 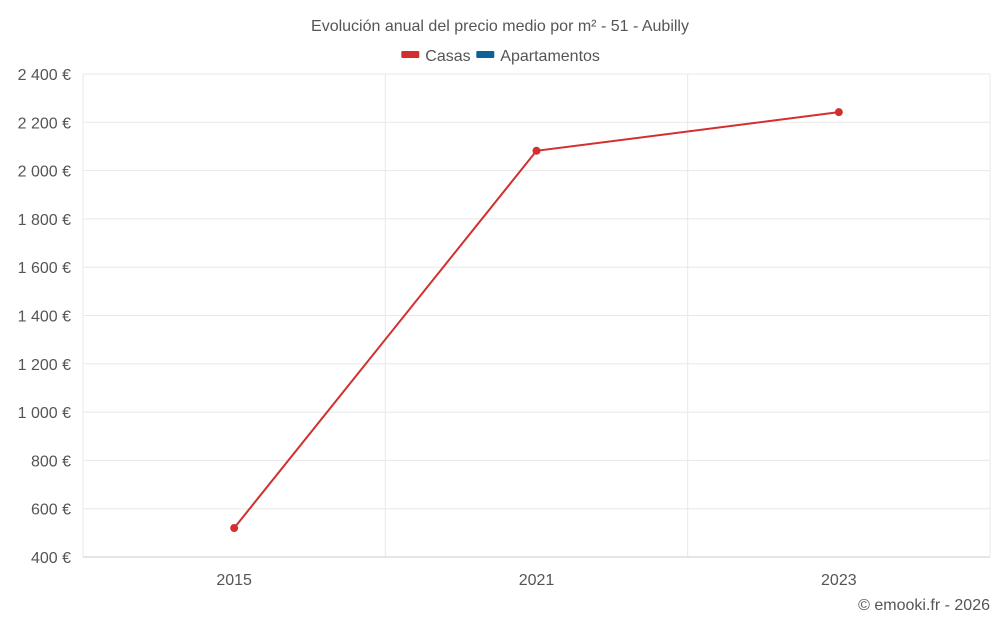 What do you see at coordinates (924, 605) in the screenshot?
I see `credit-text: © emooki.fr - 2026` at bounding box center [924, 605].